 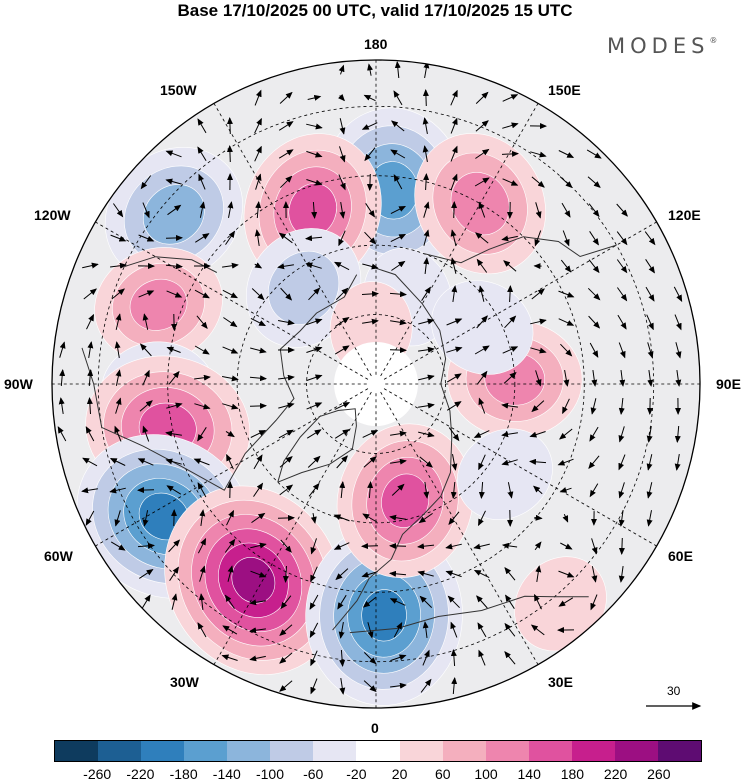 I want to click on colorbar-tick-label: 140, so click(x=529, y=774).